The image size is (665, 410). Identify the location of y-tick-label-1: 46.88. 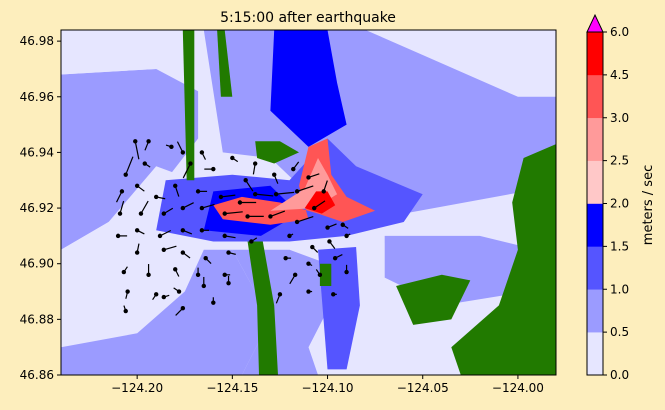
(37, 319).